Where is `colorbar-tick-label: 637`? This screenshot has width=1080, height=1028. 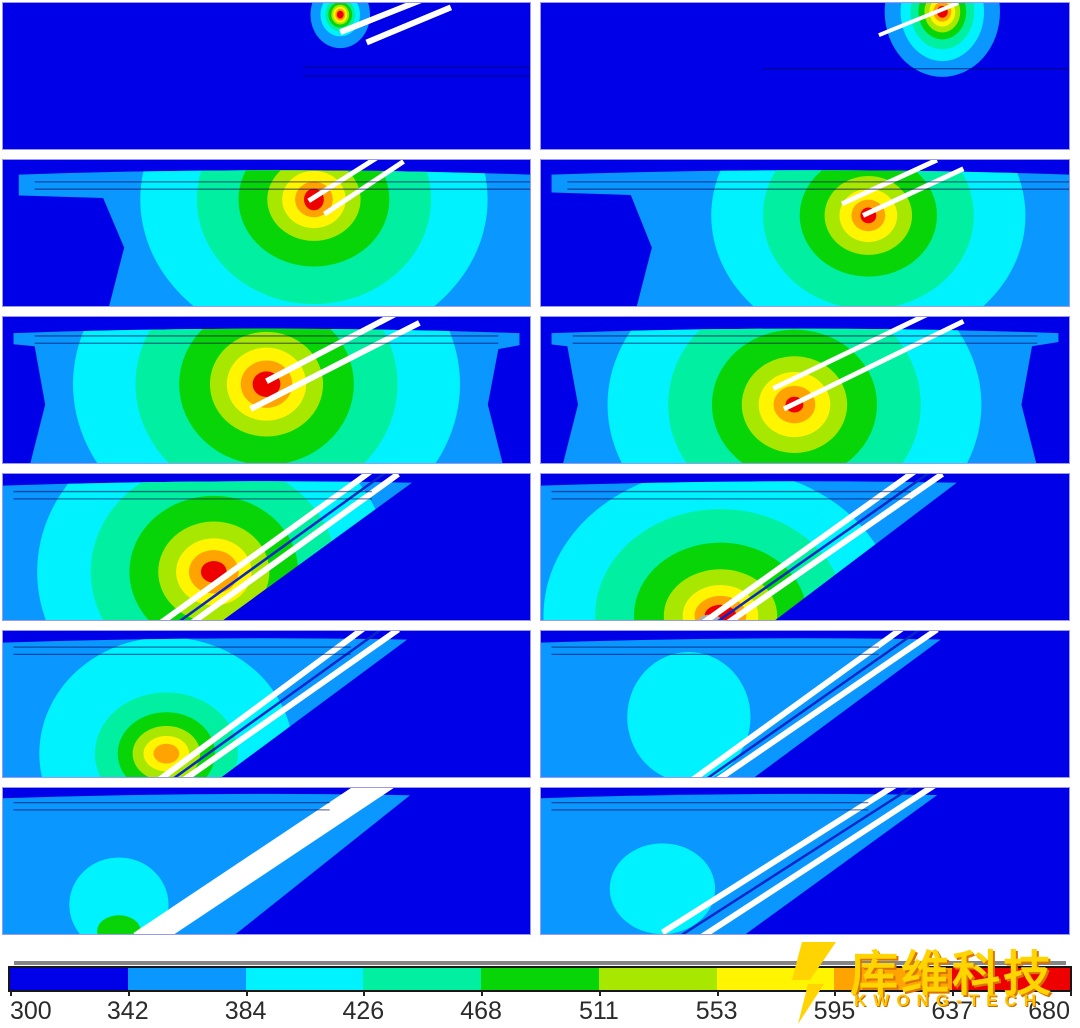
colorbar-tick-label: 637 is located at coordinates (952, 1011).